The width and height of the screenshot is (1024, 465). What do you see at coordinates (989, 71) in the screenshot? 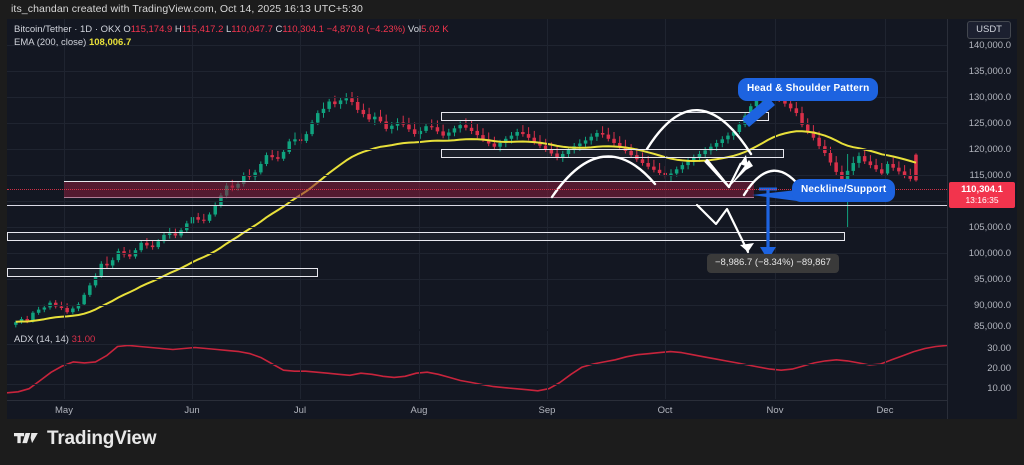
I see `price-tick-label: 135,000.0` at bounding box center [989, 71].